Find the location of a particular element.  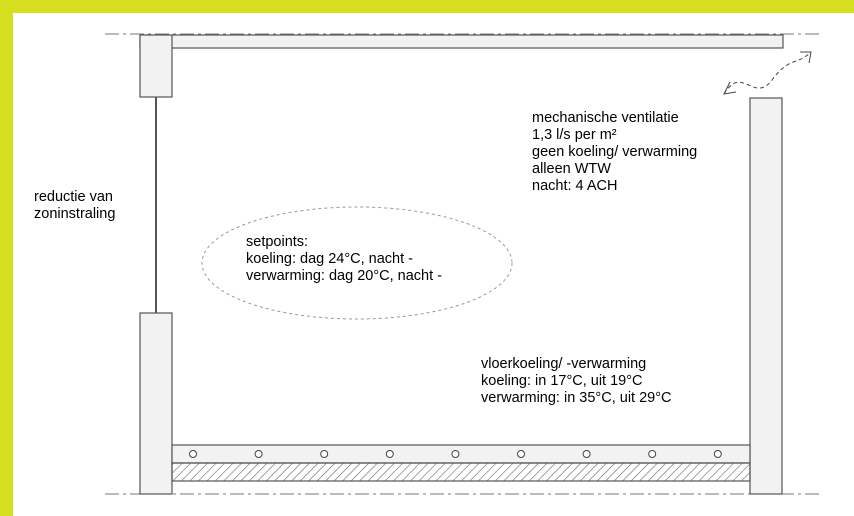

label-line: vloerkoeling/ -verwarming is located at coordinates (564, 364).